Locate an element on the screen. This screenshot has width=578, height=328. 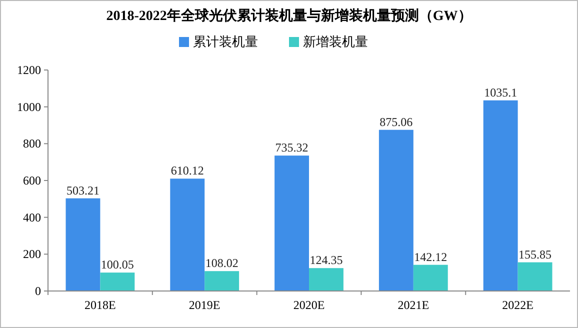
y-tick-label: 200 is located at coordinates (32, 254).